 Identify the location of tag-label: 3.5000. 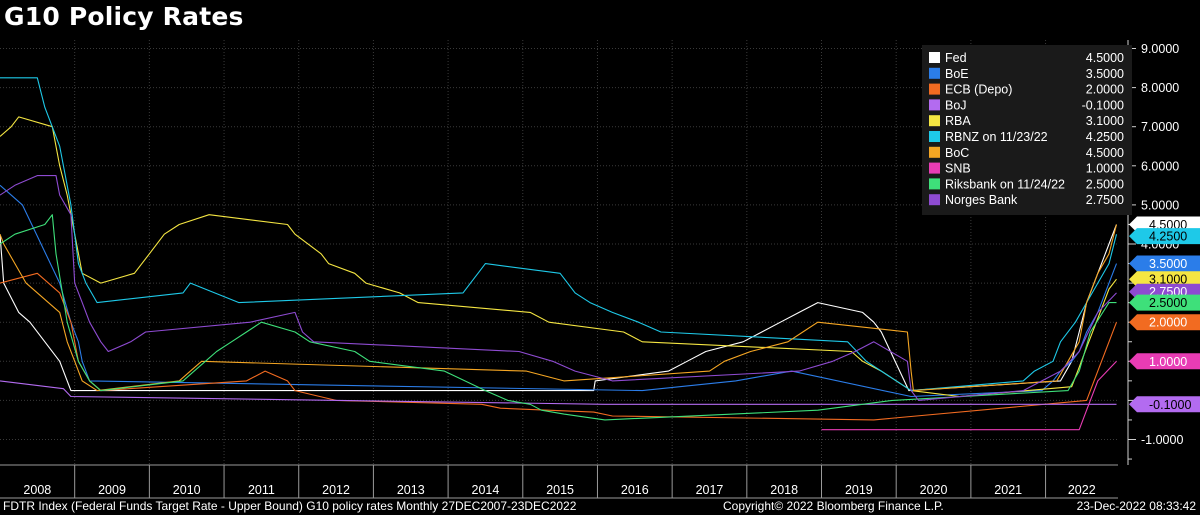
(1168, 264).